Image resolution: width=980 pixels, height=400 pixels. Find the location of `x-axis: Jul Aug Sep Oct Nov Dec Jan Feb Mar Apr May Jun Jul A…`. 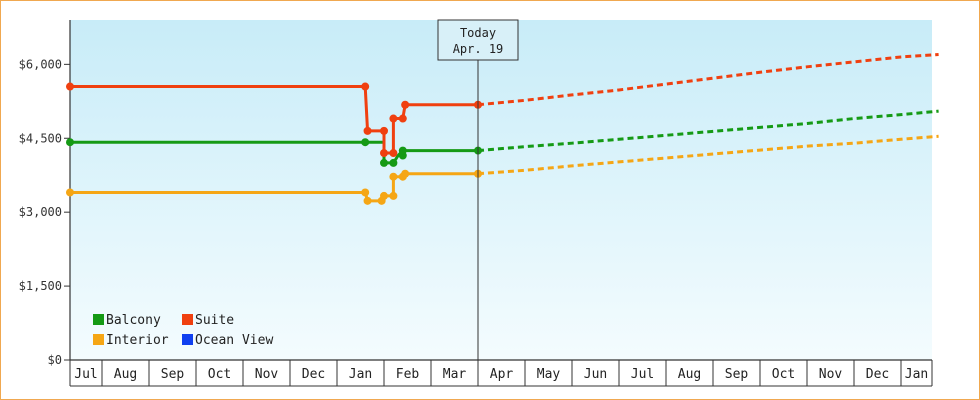

x-axis: Jul Aug Sep Oct Nov Dec Jan Feb Mar Apr May Jun Jul A… is located at coordinates (501, 373).